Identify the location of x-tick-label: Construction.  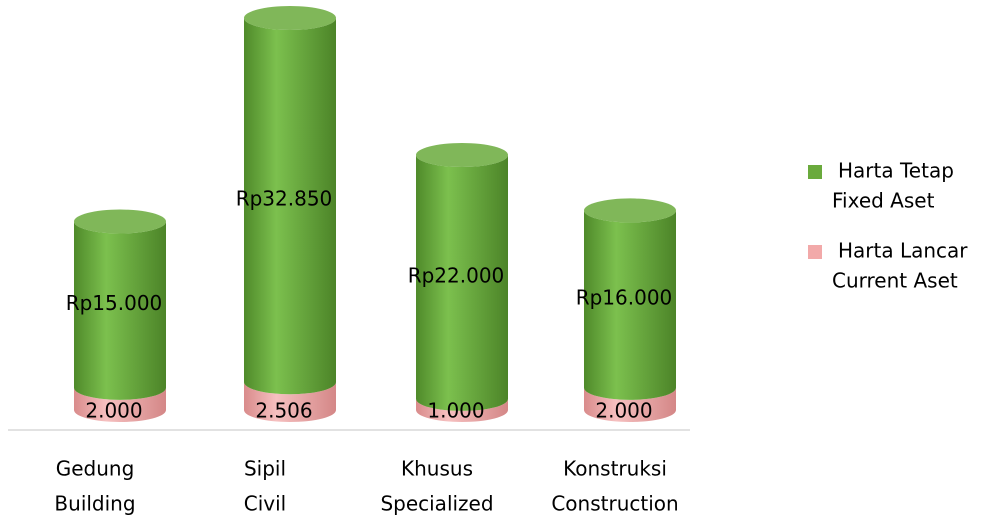
(614, 504).